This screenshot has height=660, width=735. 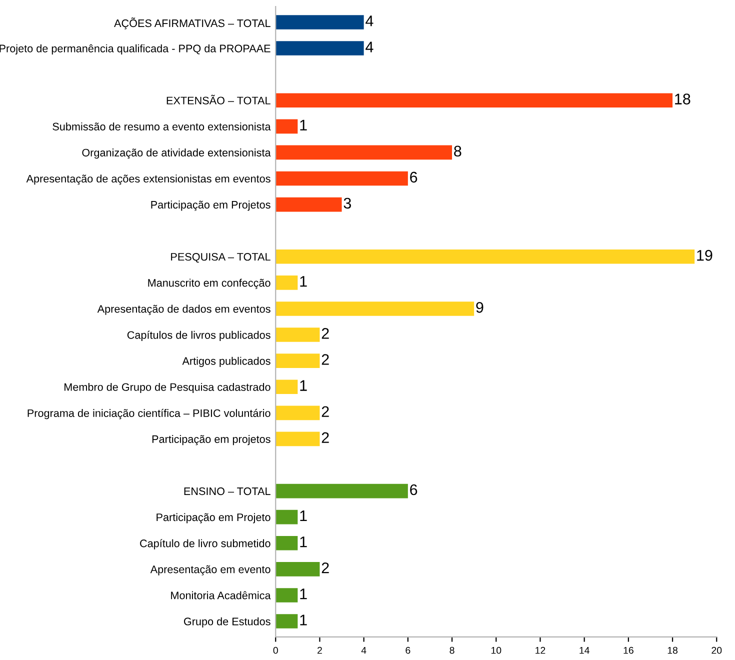 I want to click on y-tick-label: Artigos publicados, so click(x=226, y=361).